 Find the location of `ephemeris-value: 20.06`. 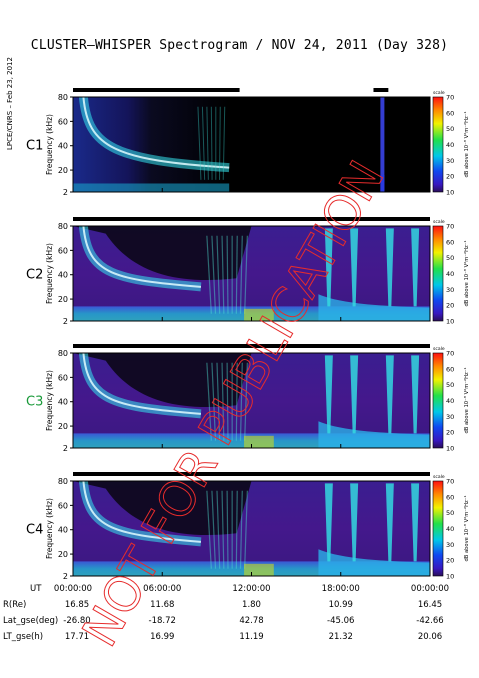

ephemeris-value: 20.06 is located at coordinates (430, 637).